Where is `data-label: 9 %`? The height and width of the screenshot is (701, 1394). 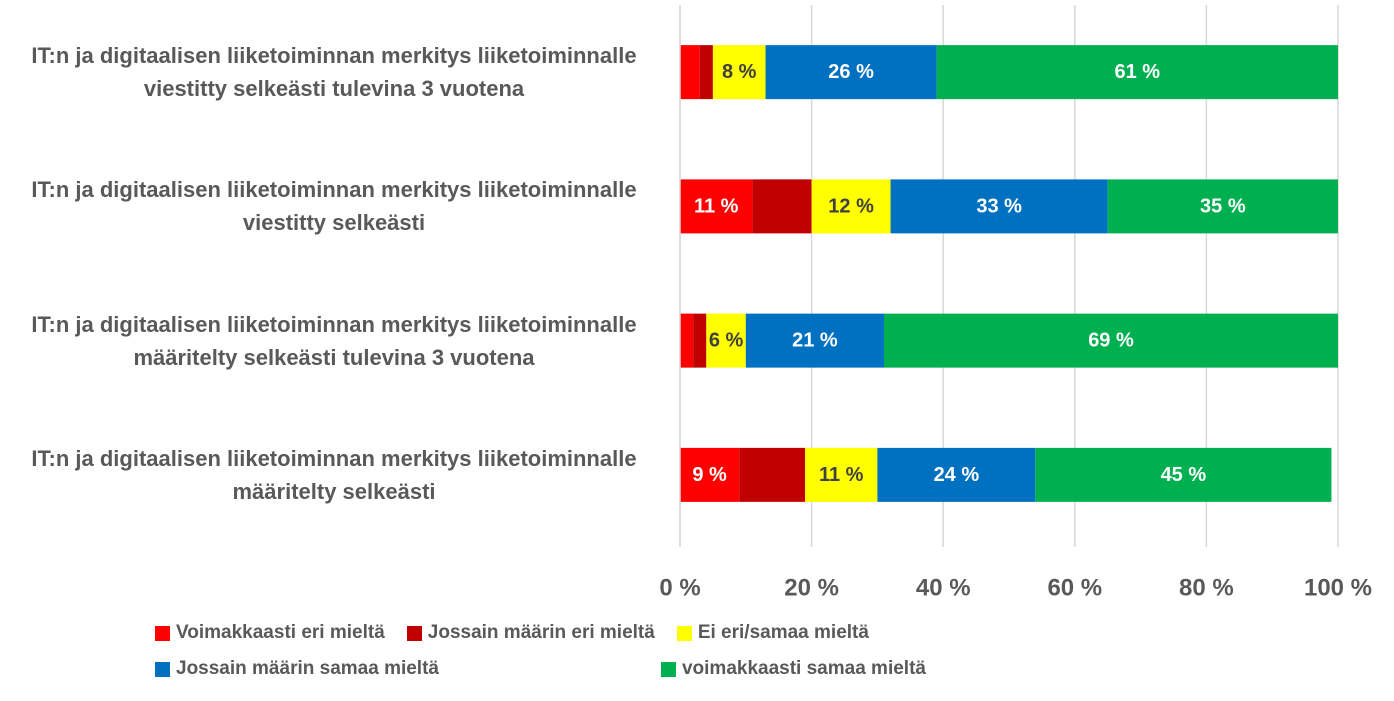 data-label: 9 % is located at coordinates (709, 475).